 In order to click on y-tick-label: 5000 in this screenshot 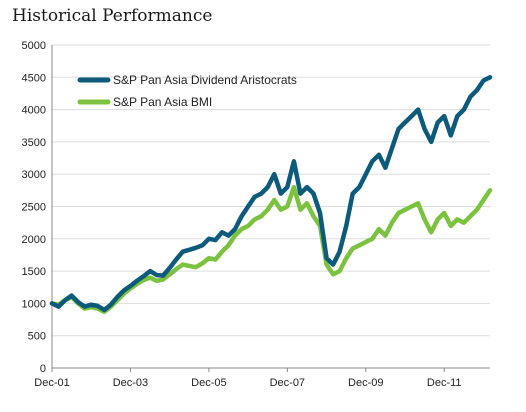, I will do `click(34, 46)`.